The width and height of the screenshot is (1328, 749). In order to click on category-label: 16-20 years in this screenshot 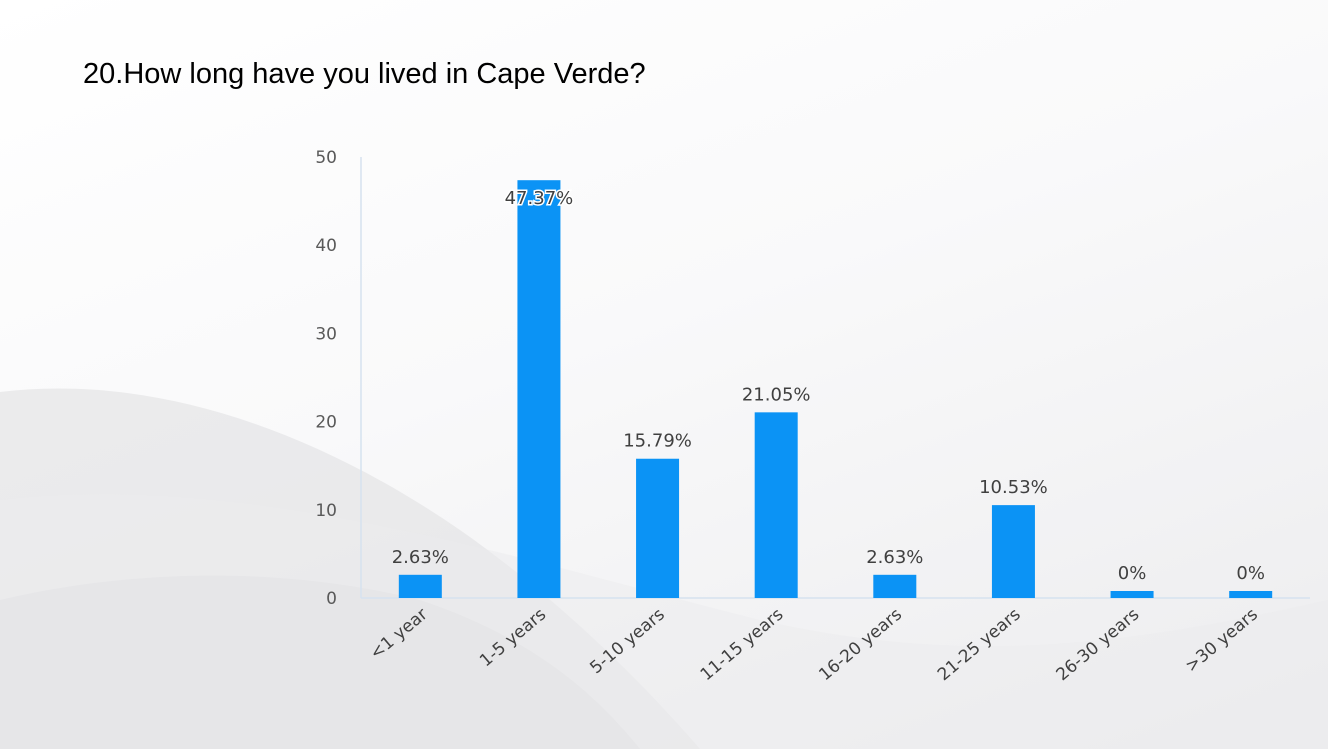, I will do `click(860, 644)`.